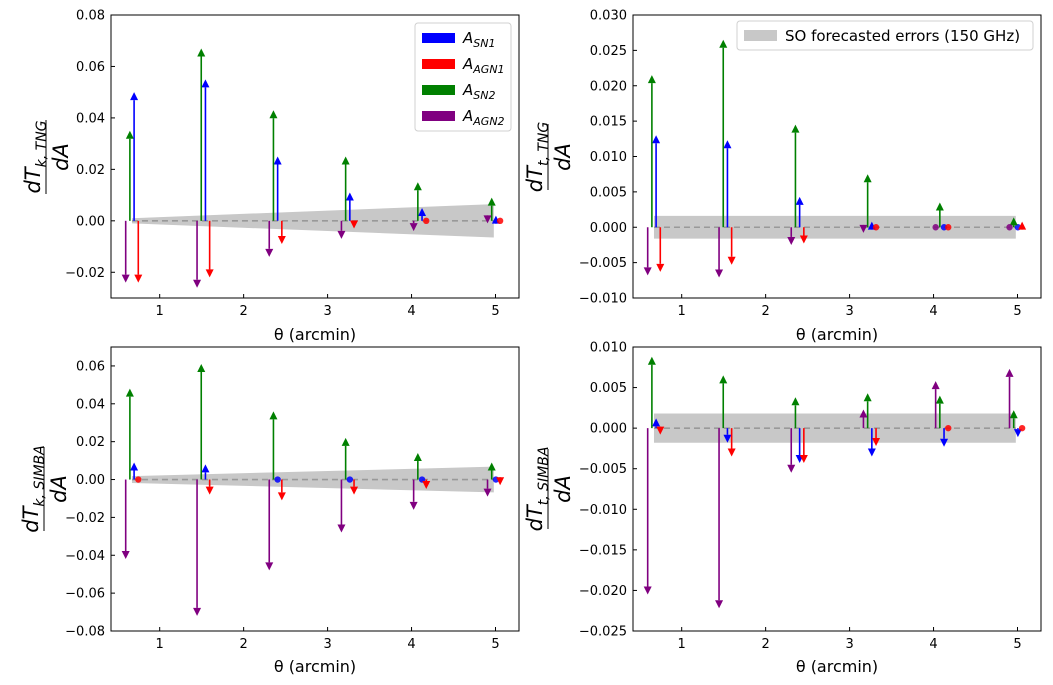 Image resolution: width=1053 pixels, height=685 pixels. I want to click on y-tick-label: 0.06, so click(90, 67).